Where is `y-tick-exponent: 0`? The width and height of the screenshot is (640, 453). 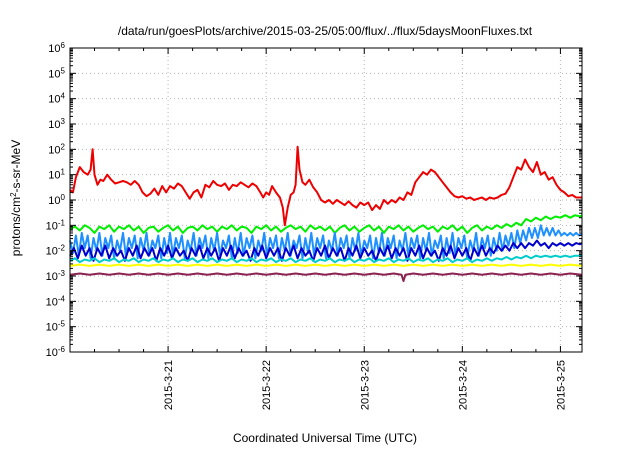 y-tick-exponent: 0 is located at coordinates (63, 197).